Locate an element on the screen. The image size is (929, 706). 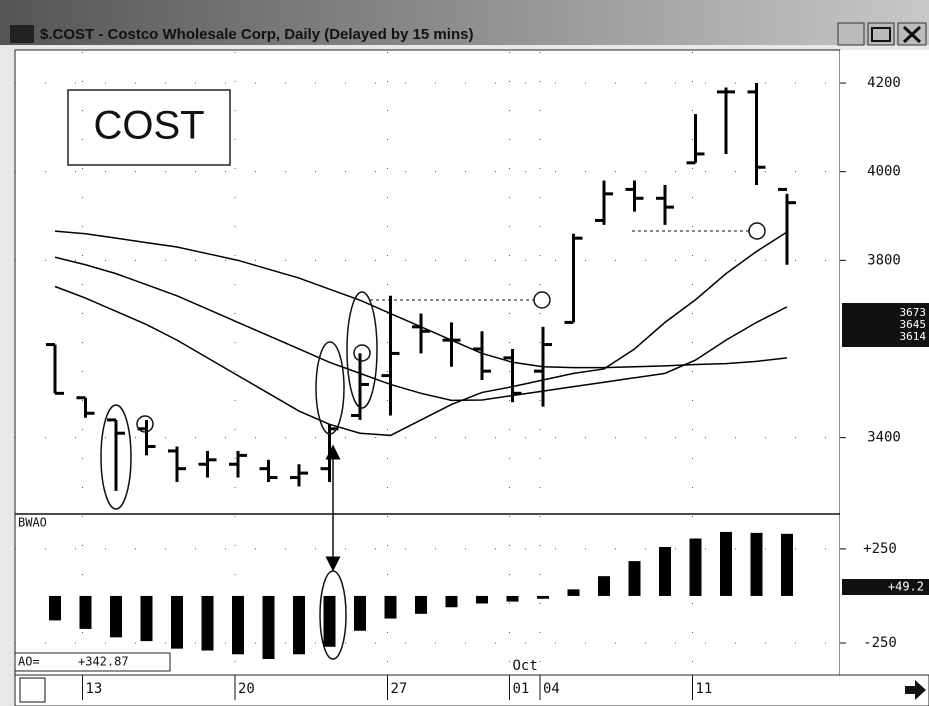
corner-box is located at coordinates (32, 690).